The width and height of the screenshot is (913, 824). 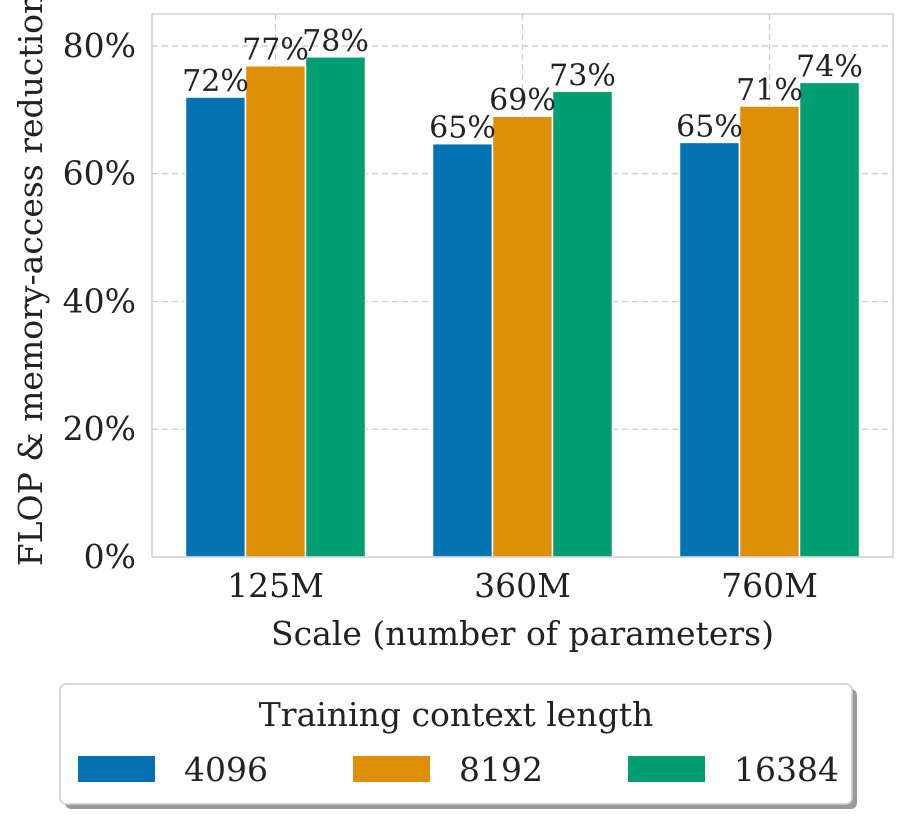 I want to click on bar-4096-360M, so click(x=462, y=350).